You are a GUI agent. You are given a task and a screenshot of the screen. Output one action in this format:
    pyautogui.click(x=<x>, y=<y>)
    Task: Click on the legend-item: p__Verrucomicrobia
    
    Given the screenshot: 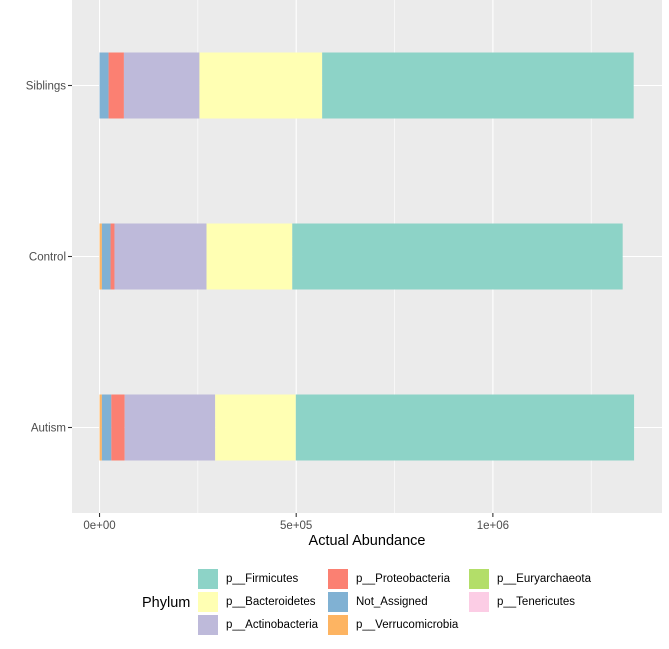 What is the action you would take?
    pyautogui.click(x=393, y=625)
    